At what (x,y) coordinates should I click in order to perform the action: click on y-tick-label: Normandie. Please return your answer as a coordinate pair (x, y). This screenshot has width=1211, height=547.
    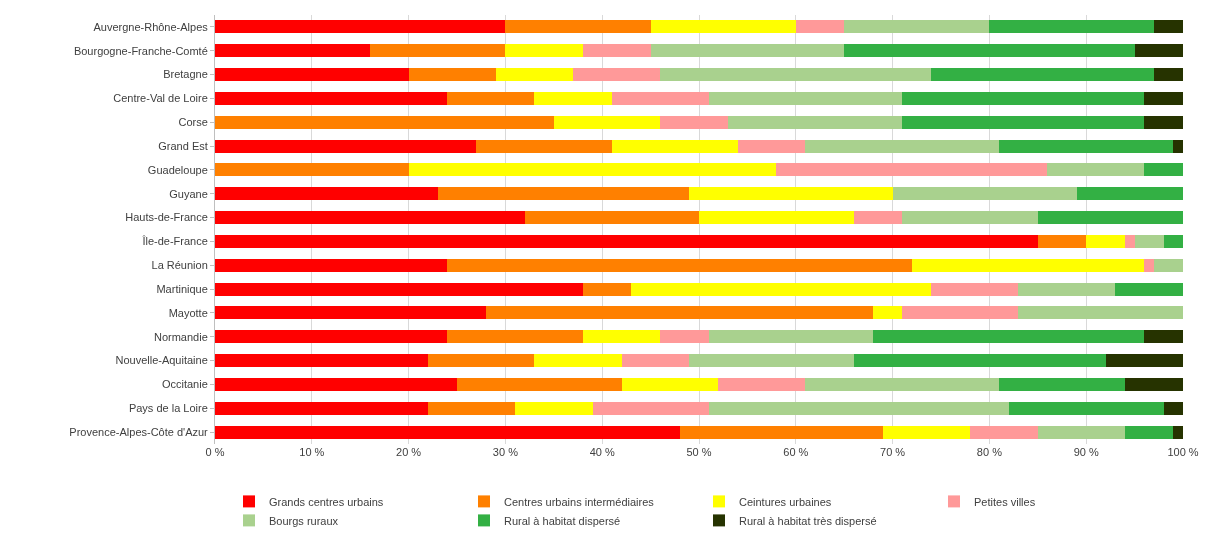
    Looking at the image, I should click on (180, 336).